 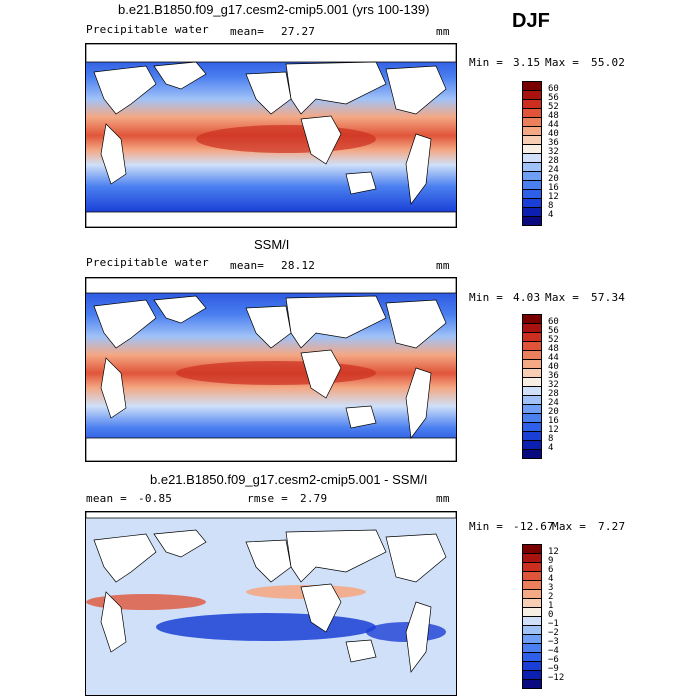 What do you see at coordinates (443, 265) in the screenshot?
I see `panel2-units: mm` at bounding box center [443, 265].